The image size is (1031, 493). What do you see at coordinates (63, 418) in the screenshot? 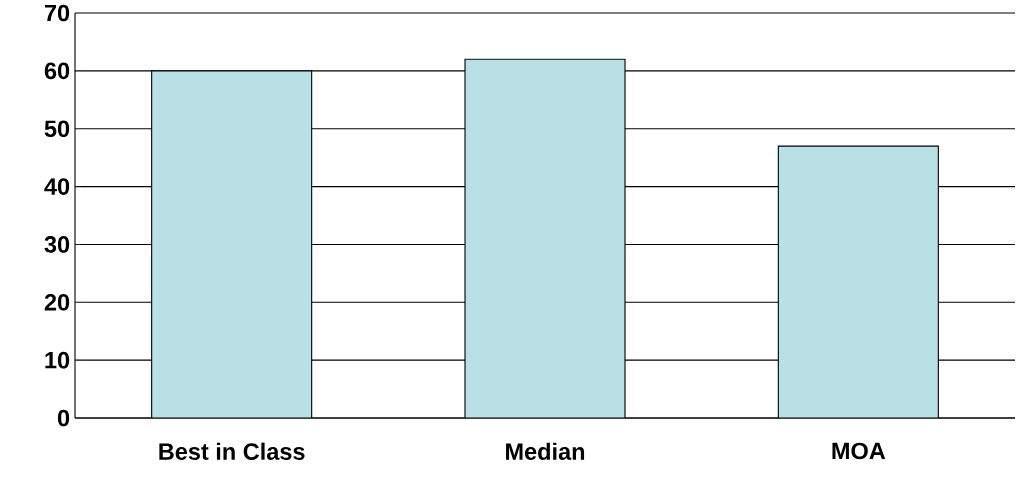
I see `y-tick-label: 0` at bounding box center [63, 418].